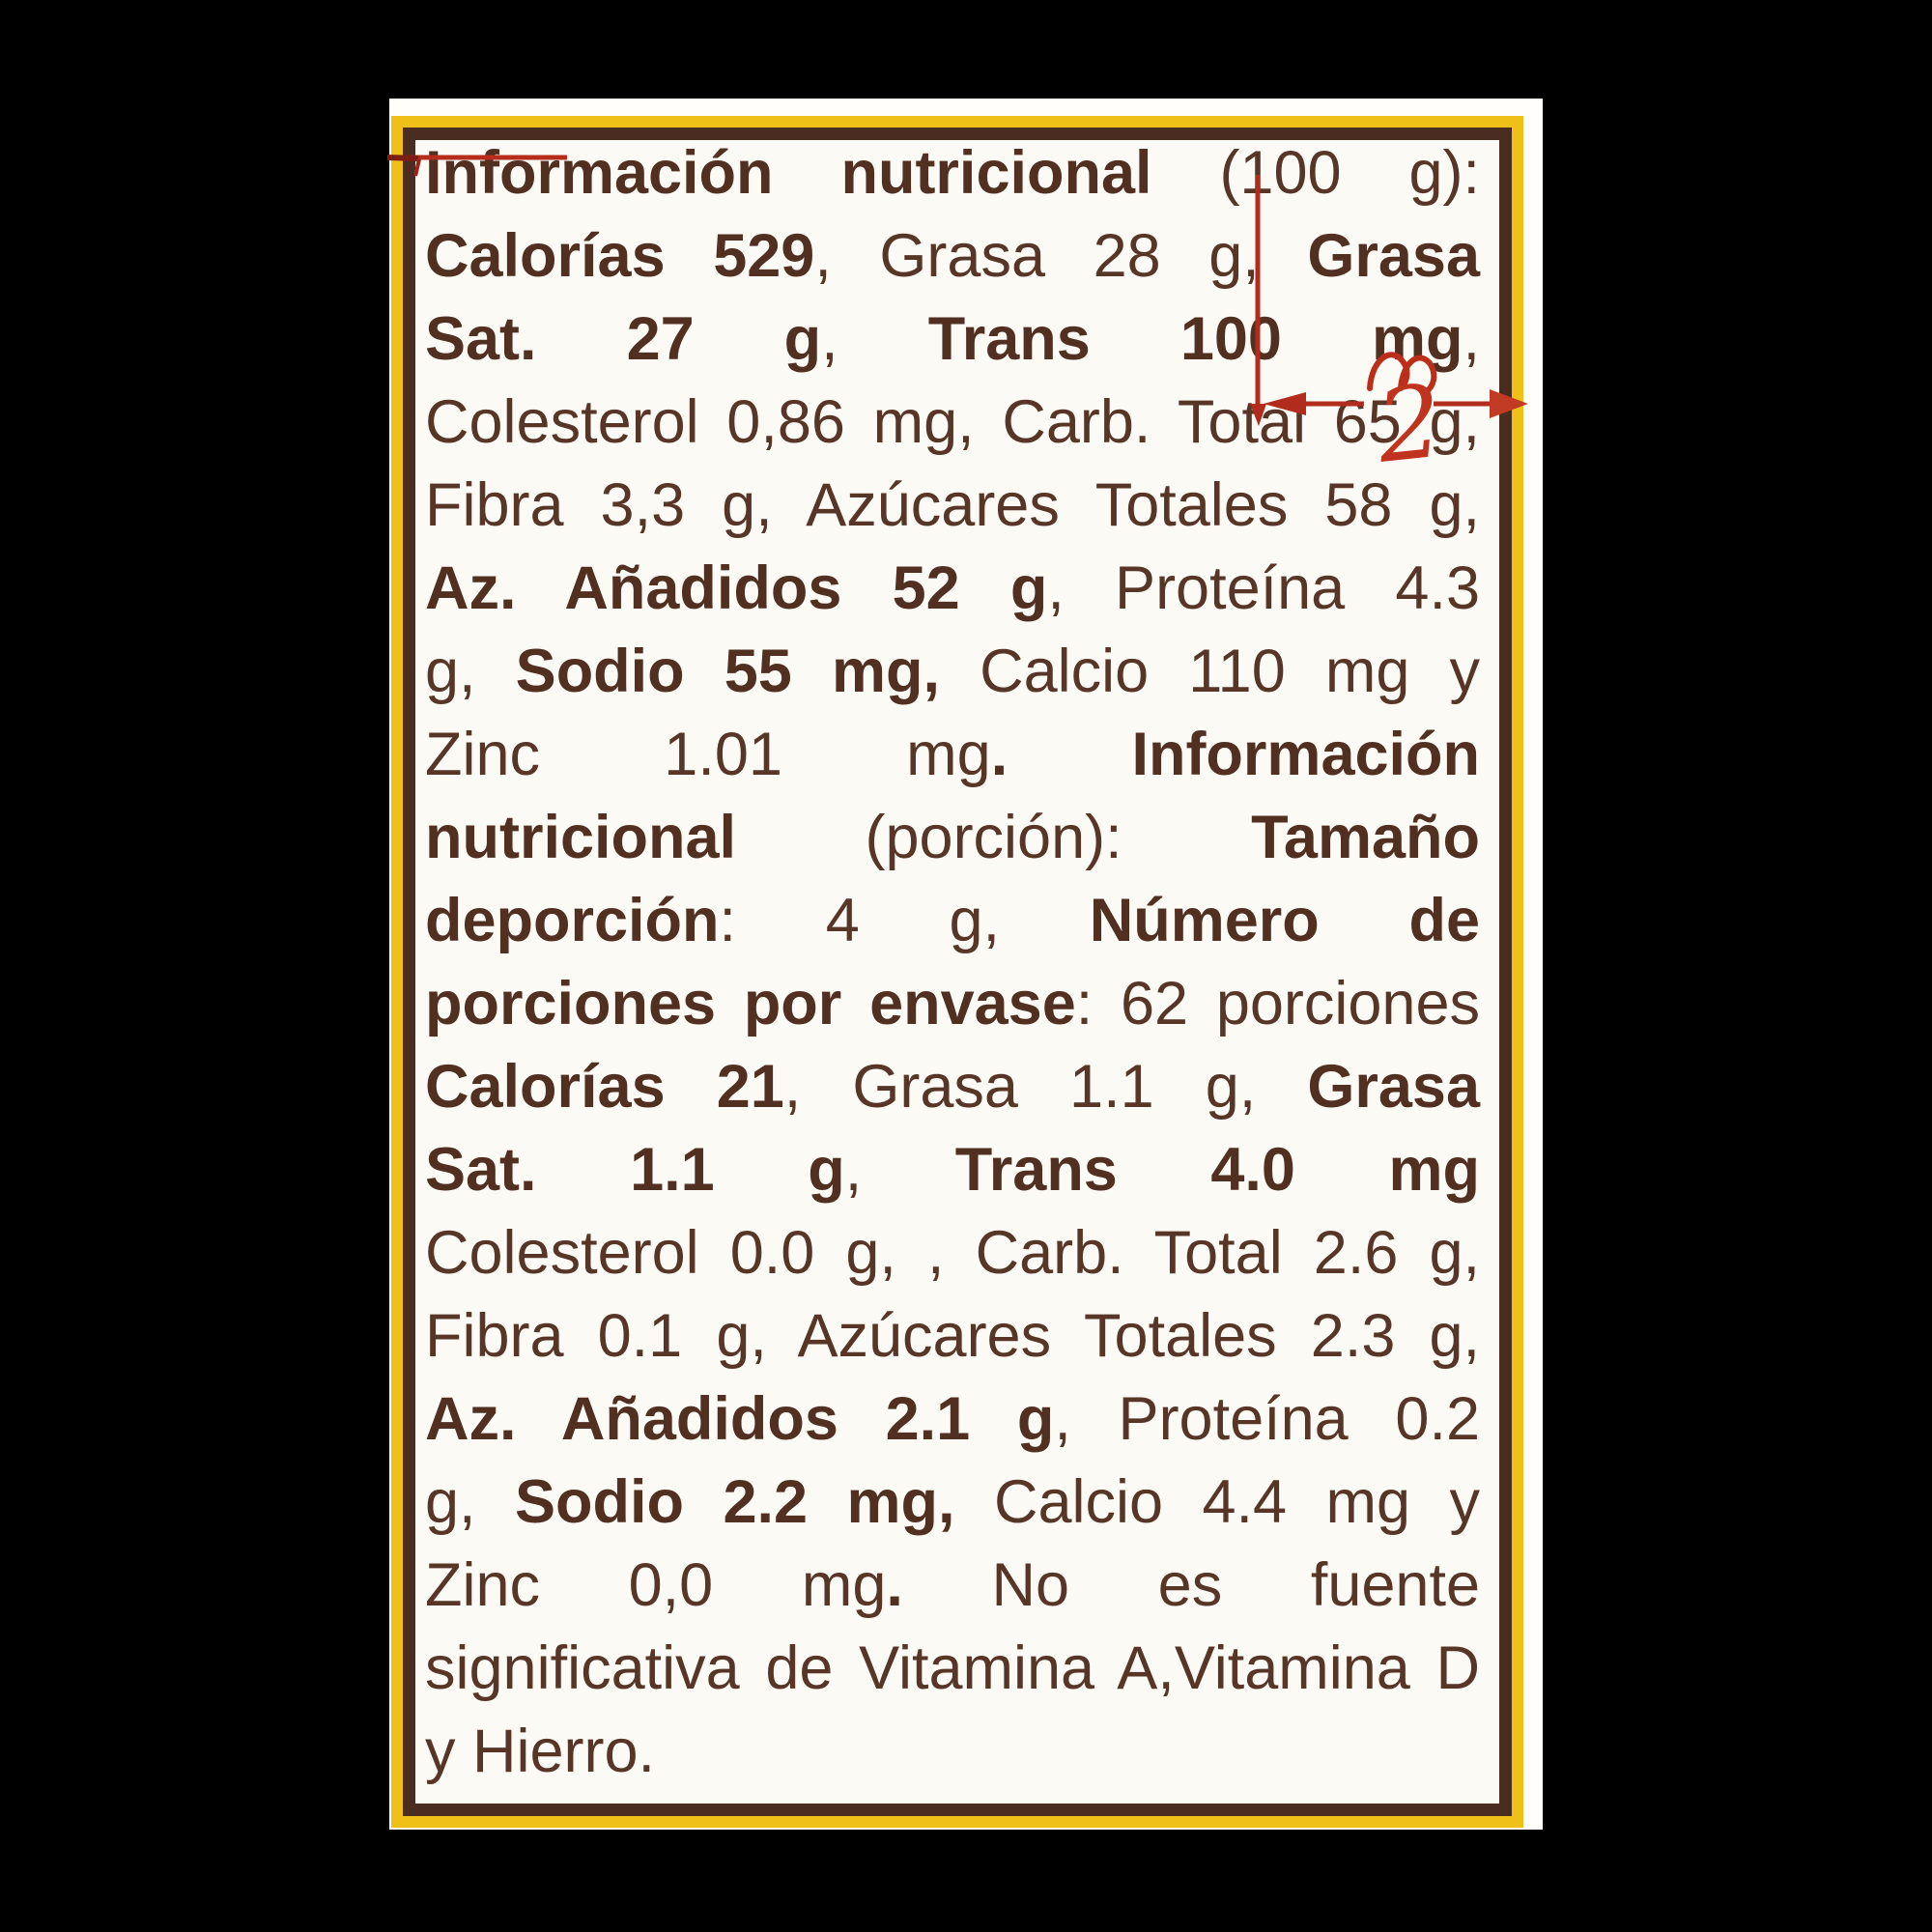 Image resolution: width=1932 pixels, height=1932 pixels. I want to click on label-line: porciones por envase: 62 porciones, so click(952, 1003).